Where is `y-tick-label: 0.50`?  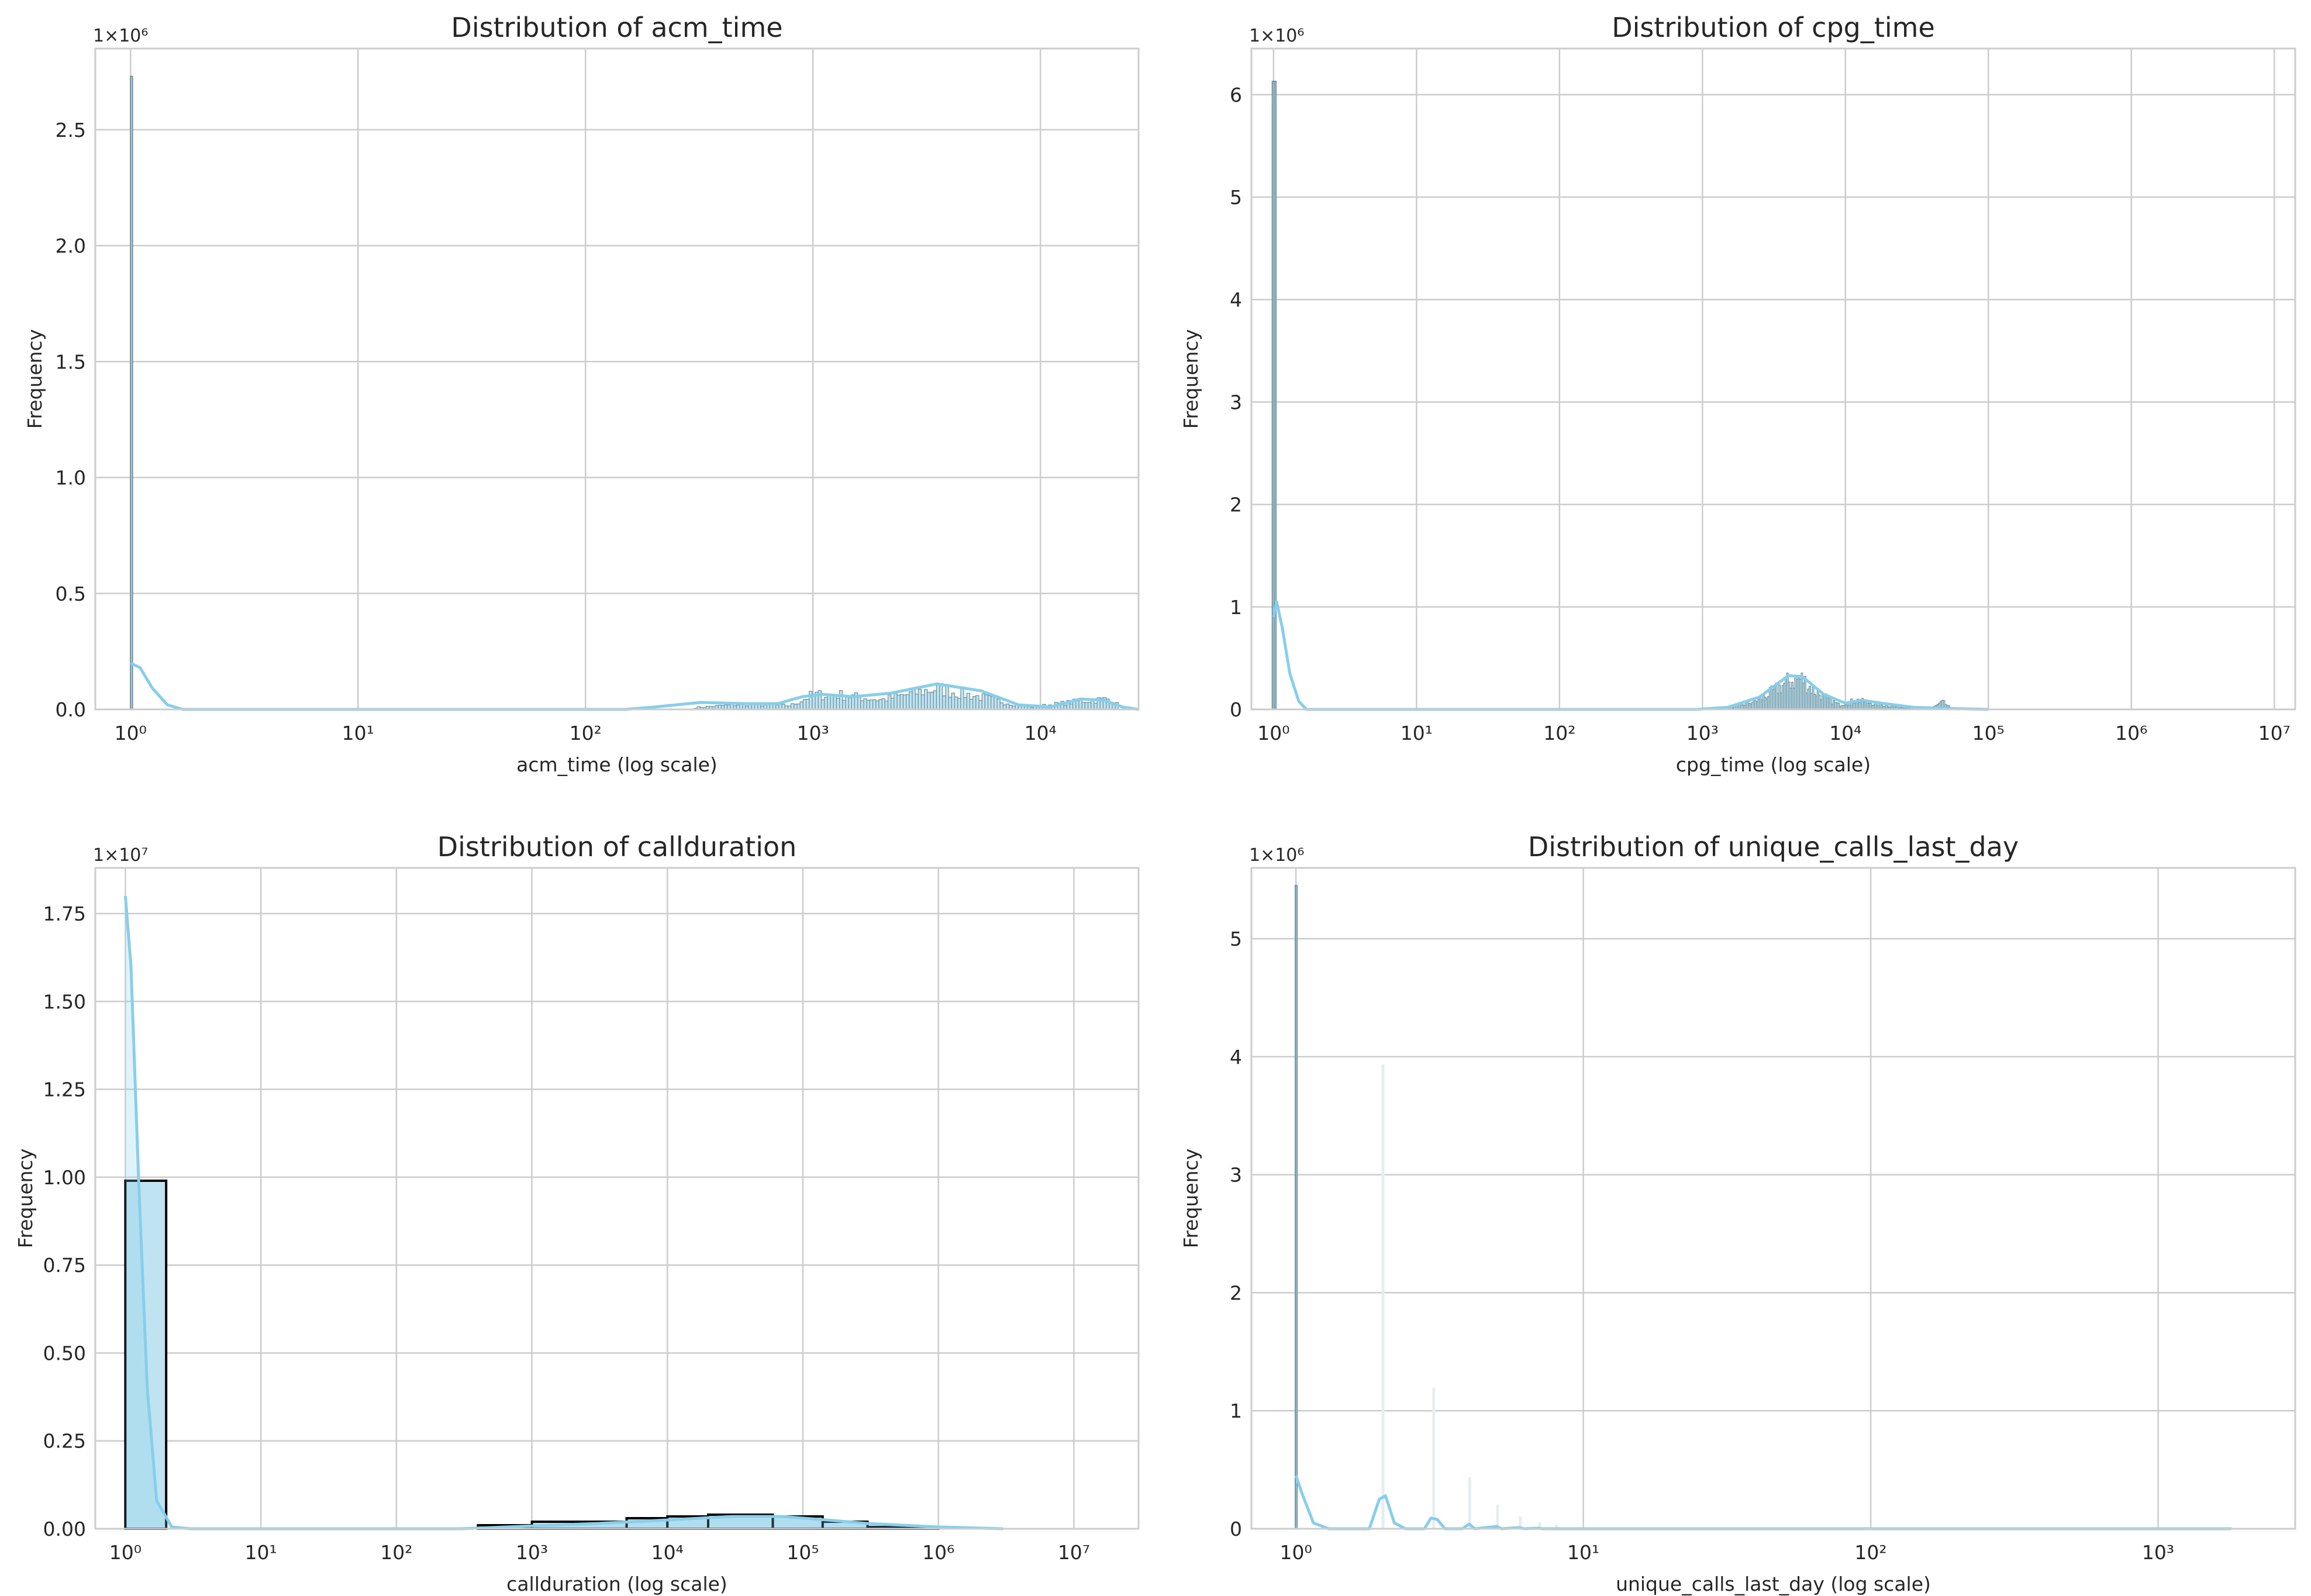
y-tick-label: 0.50 is located at coordinates (65, 1353).